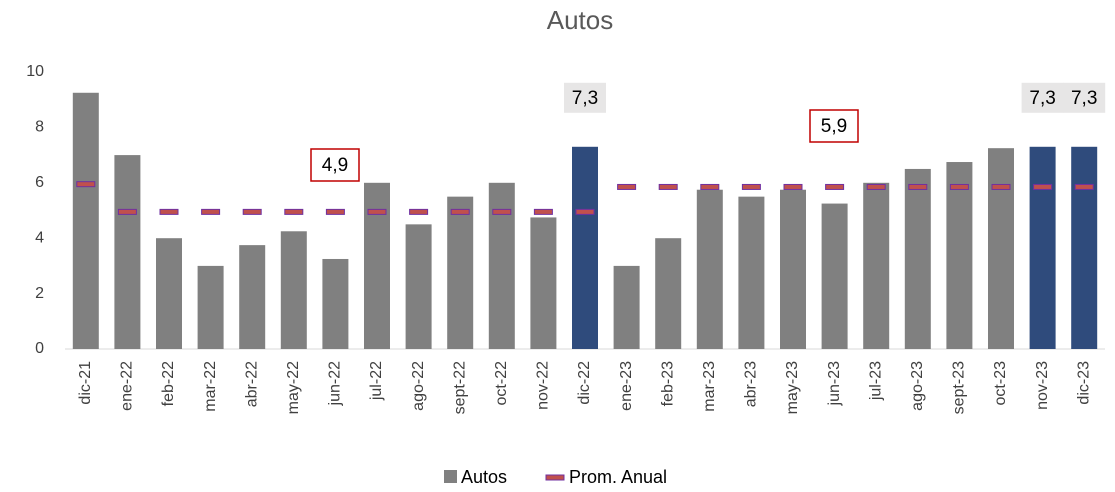 The width and height of the screenshot is (1115, 492). What do you see at coordinates (580, 20) in the screenshot?
I see `chart-title: Autos` at bounding box center [580, 20].